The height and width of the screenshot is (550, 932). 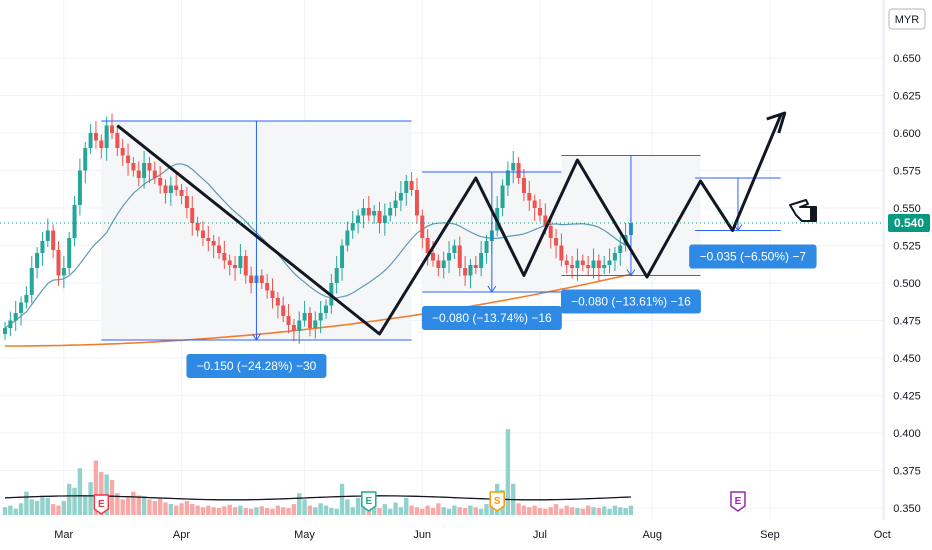 What do you see at coordinates (776, 122) in the screenshot?
I see `projection-arrow` at bounding box center [776, 122].